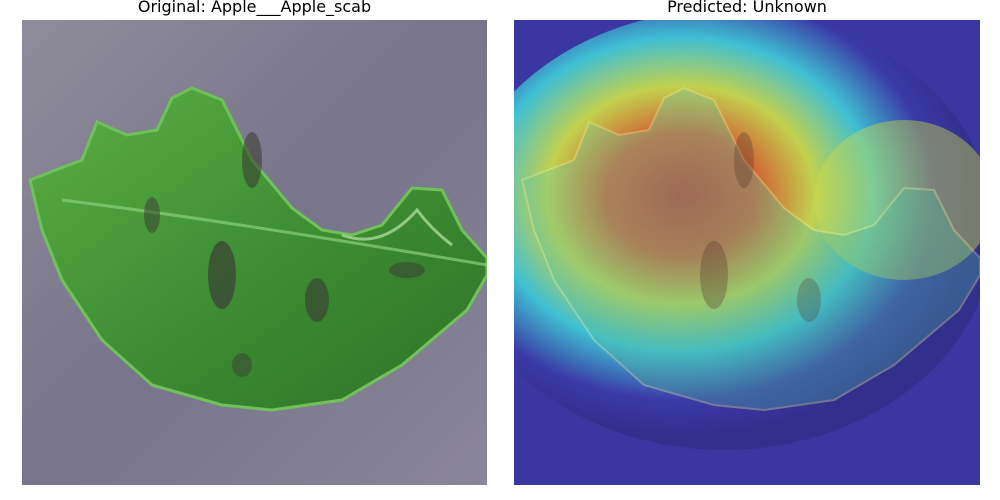 This screenshot has height=500, width=1000. Describe the element at coordinates (254, 8) in the screenshot. I see `original-image-title: Original: Apple___Apple_scab` at that location.